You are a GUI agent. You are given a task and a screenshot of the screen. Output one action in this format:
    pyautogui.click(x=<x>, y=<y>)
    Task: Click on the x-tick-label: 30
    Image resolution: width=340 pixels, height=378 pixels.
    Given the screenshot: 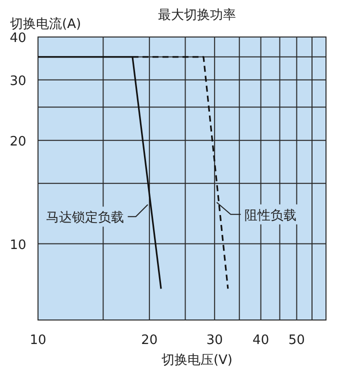 What is the action you would take?
    pyautogui.click(x=214, y=340)
    